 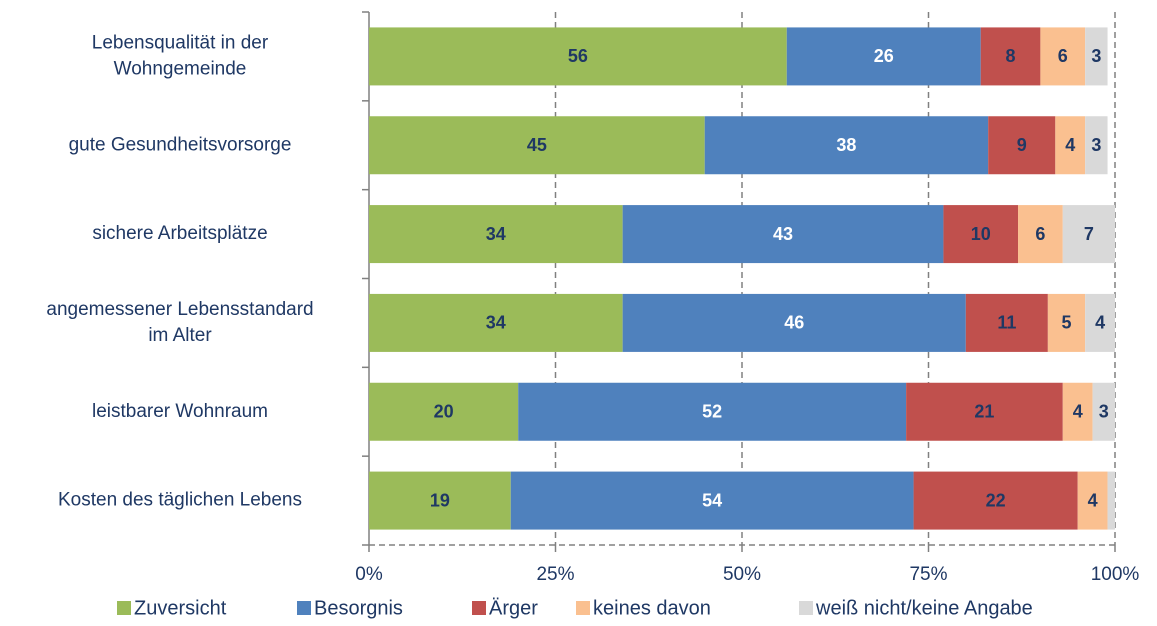 I want to click on legend-label: keines davon, so click(x=652, y=608).